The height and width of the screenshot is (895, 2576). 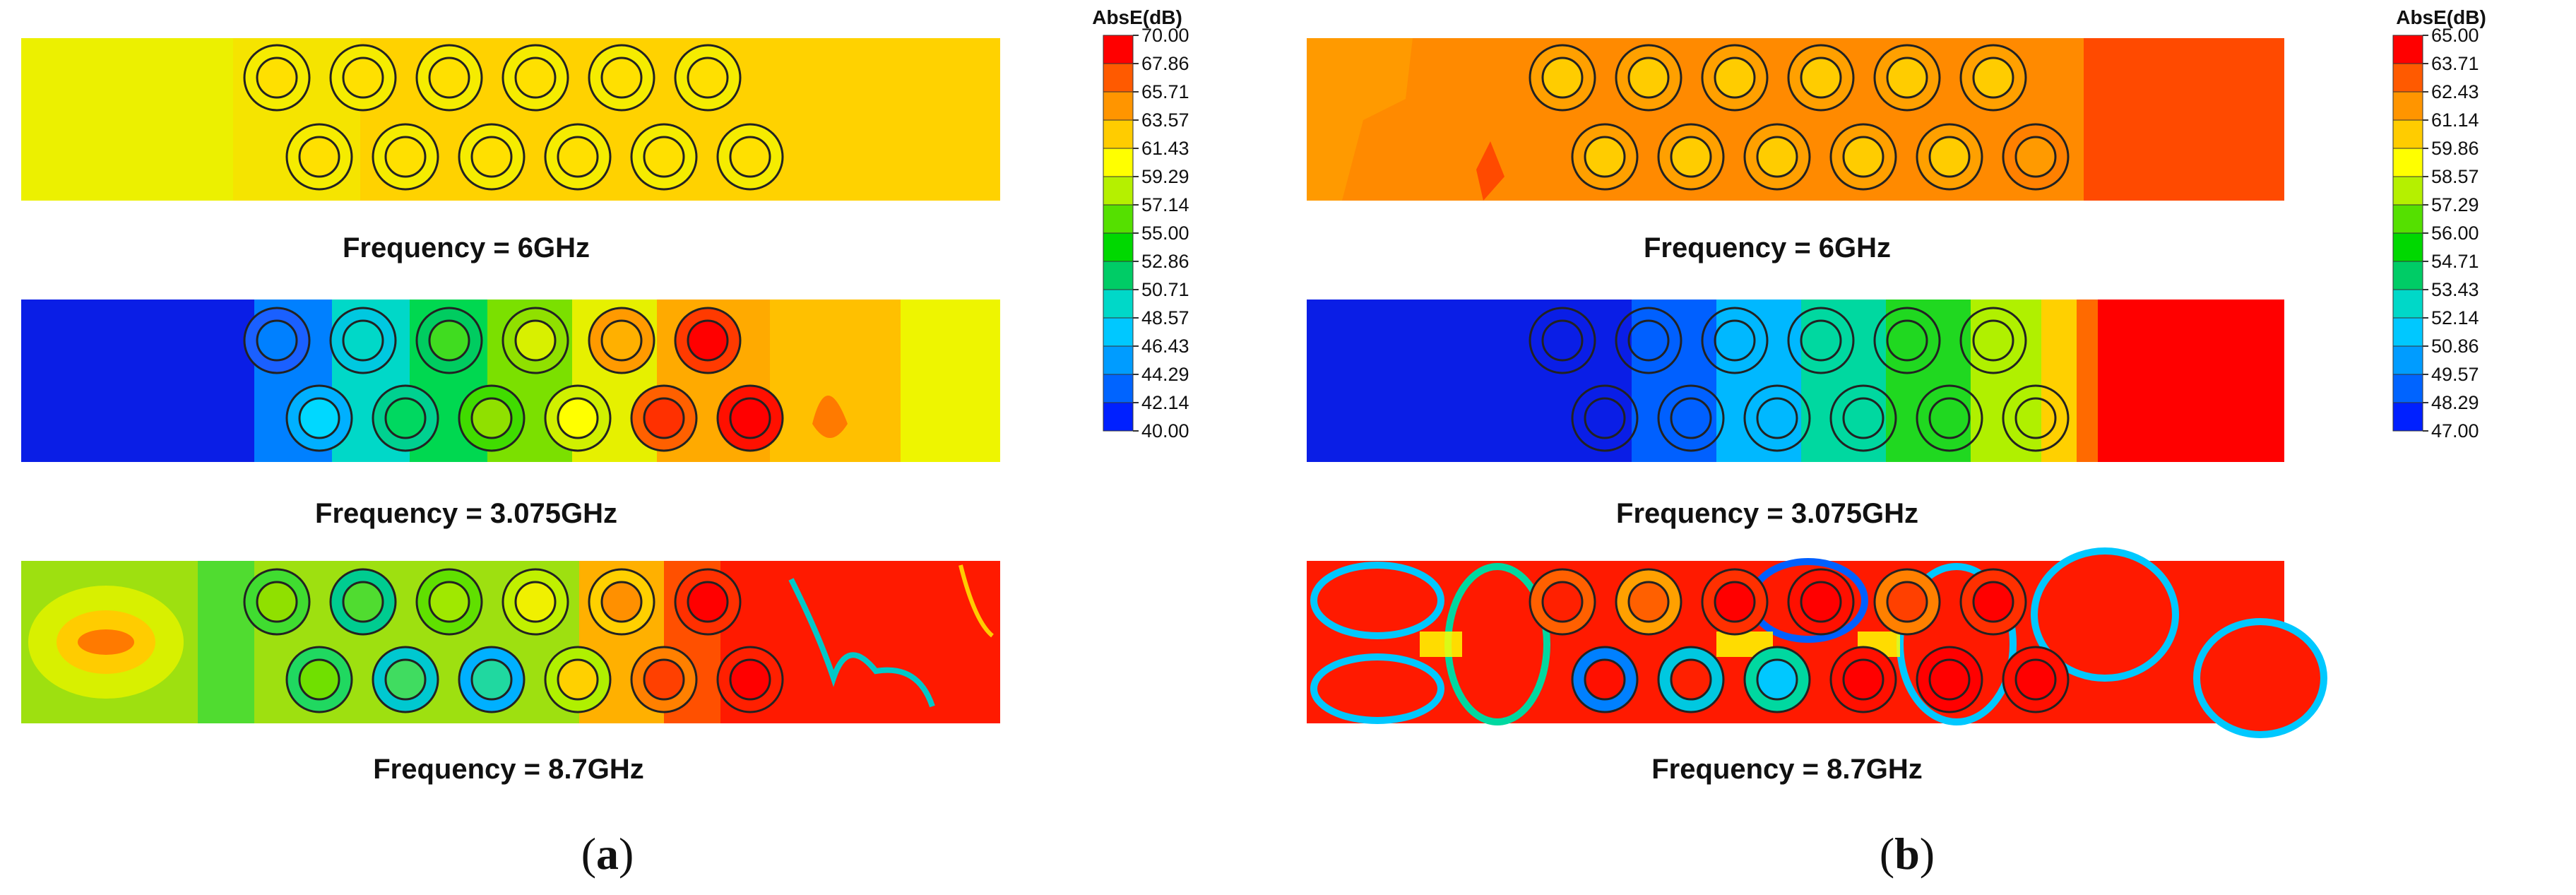 What do you see at coordinates (1165, 402) in the screenshot?
I see `colorbar-tick-label: 42.14` at bounding box center [1165, 402].